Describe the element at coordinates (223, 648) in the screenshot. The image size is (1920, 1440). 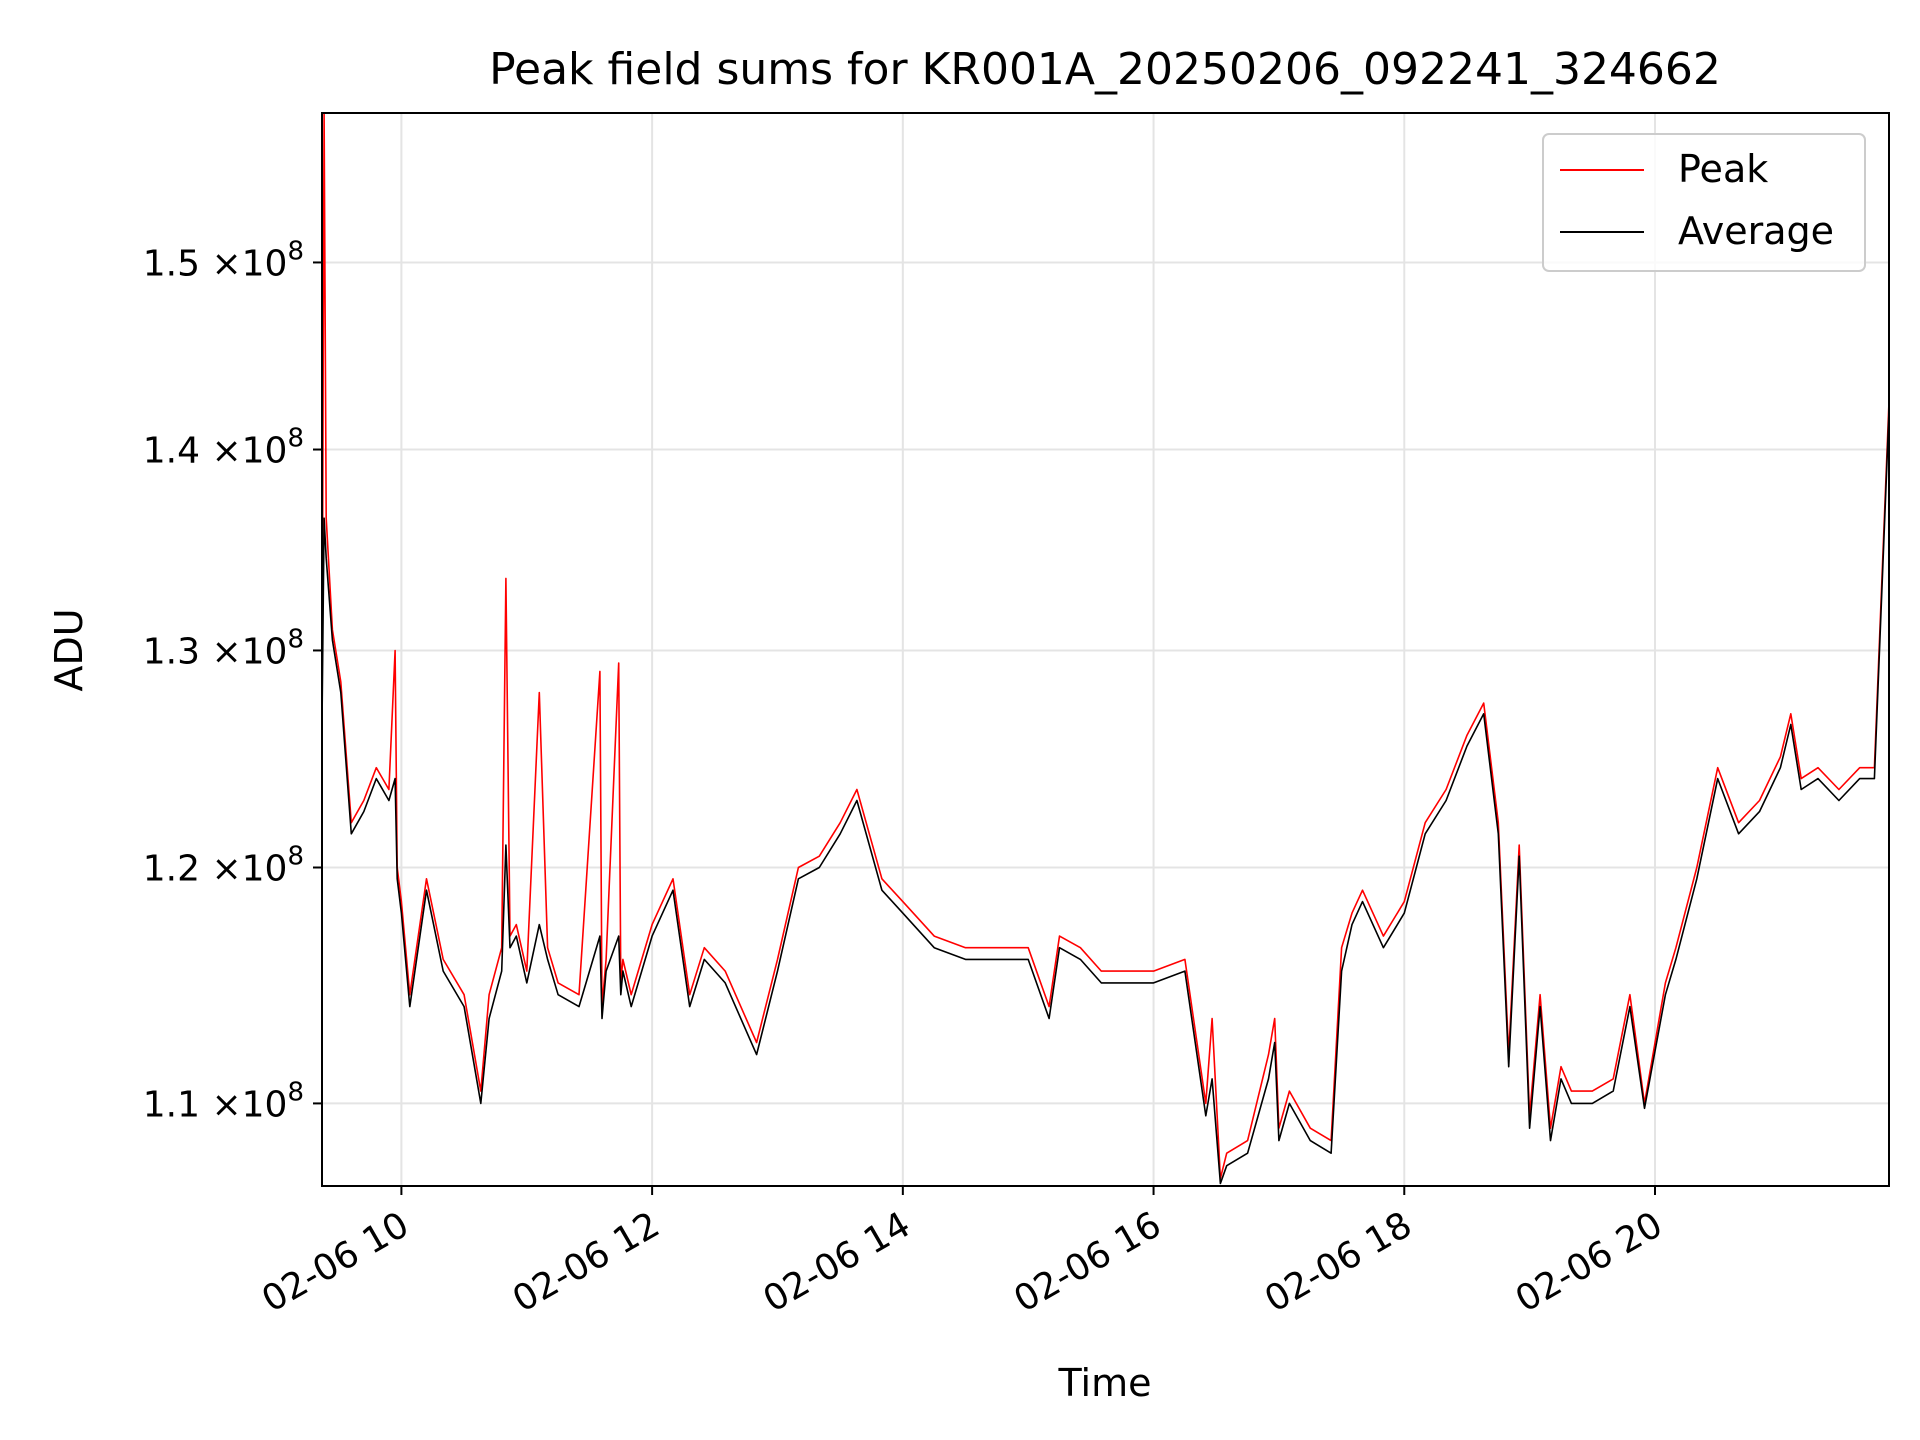
I see `y-tick-label: 1.3 ×108` at that location.